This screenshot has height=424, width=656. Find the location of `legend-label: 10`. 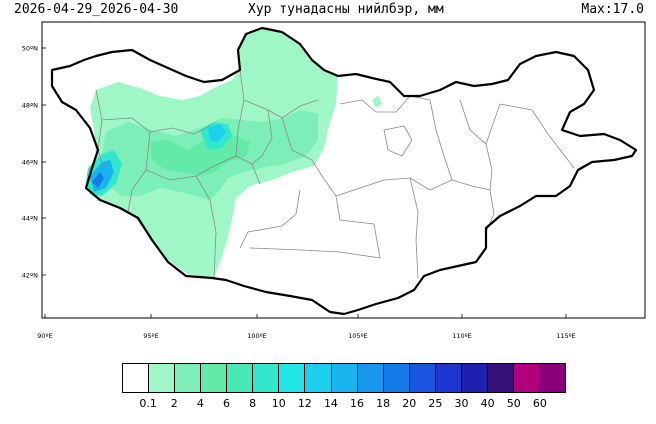

legend-label: 10 is located at coordinates (278, 403).